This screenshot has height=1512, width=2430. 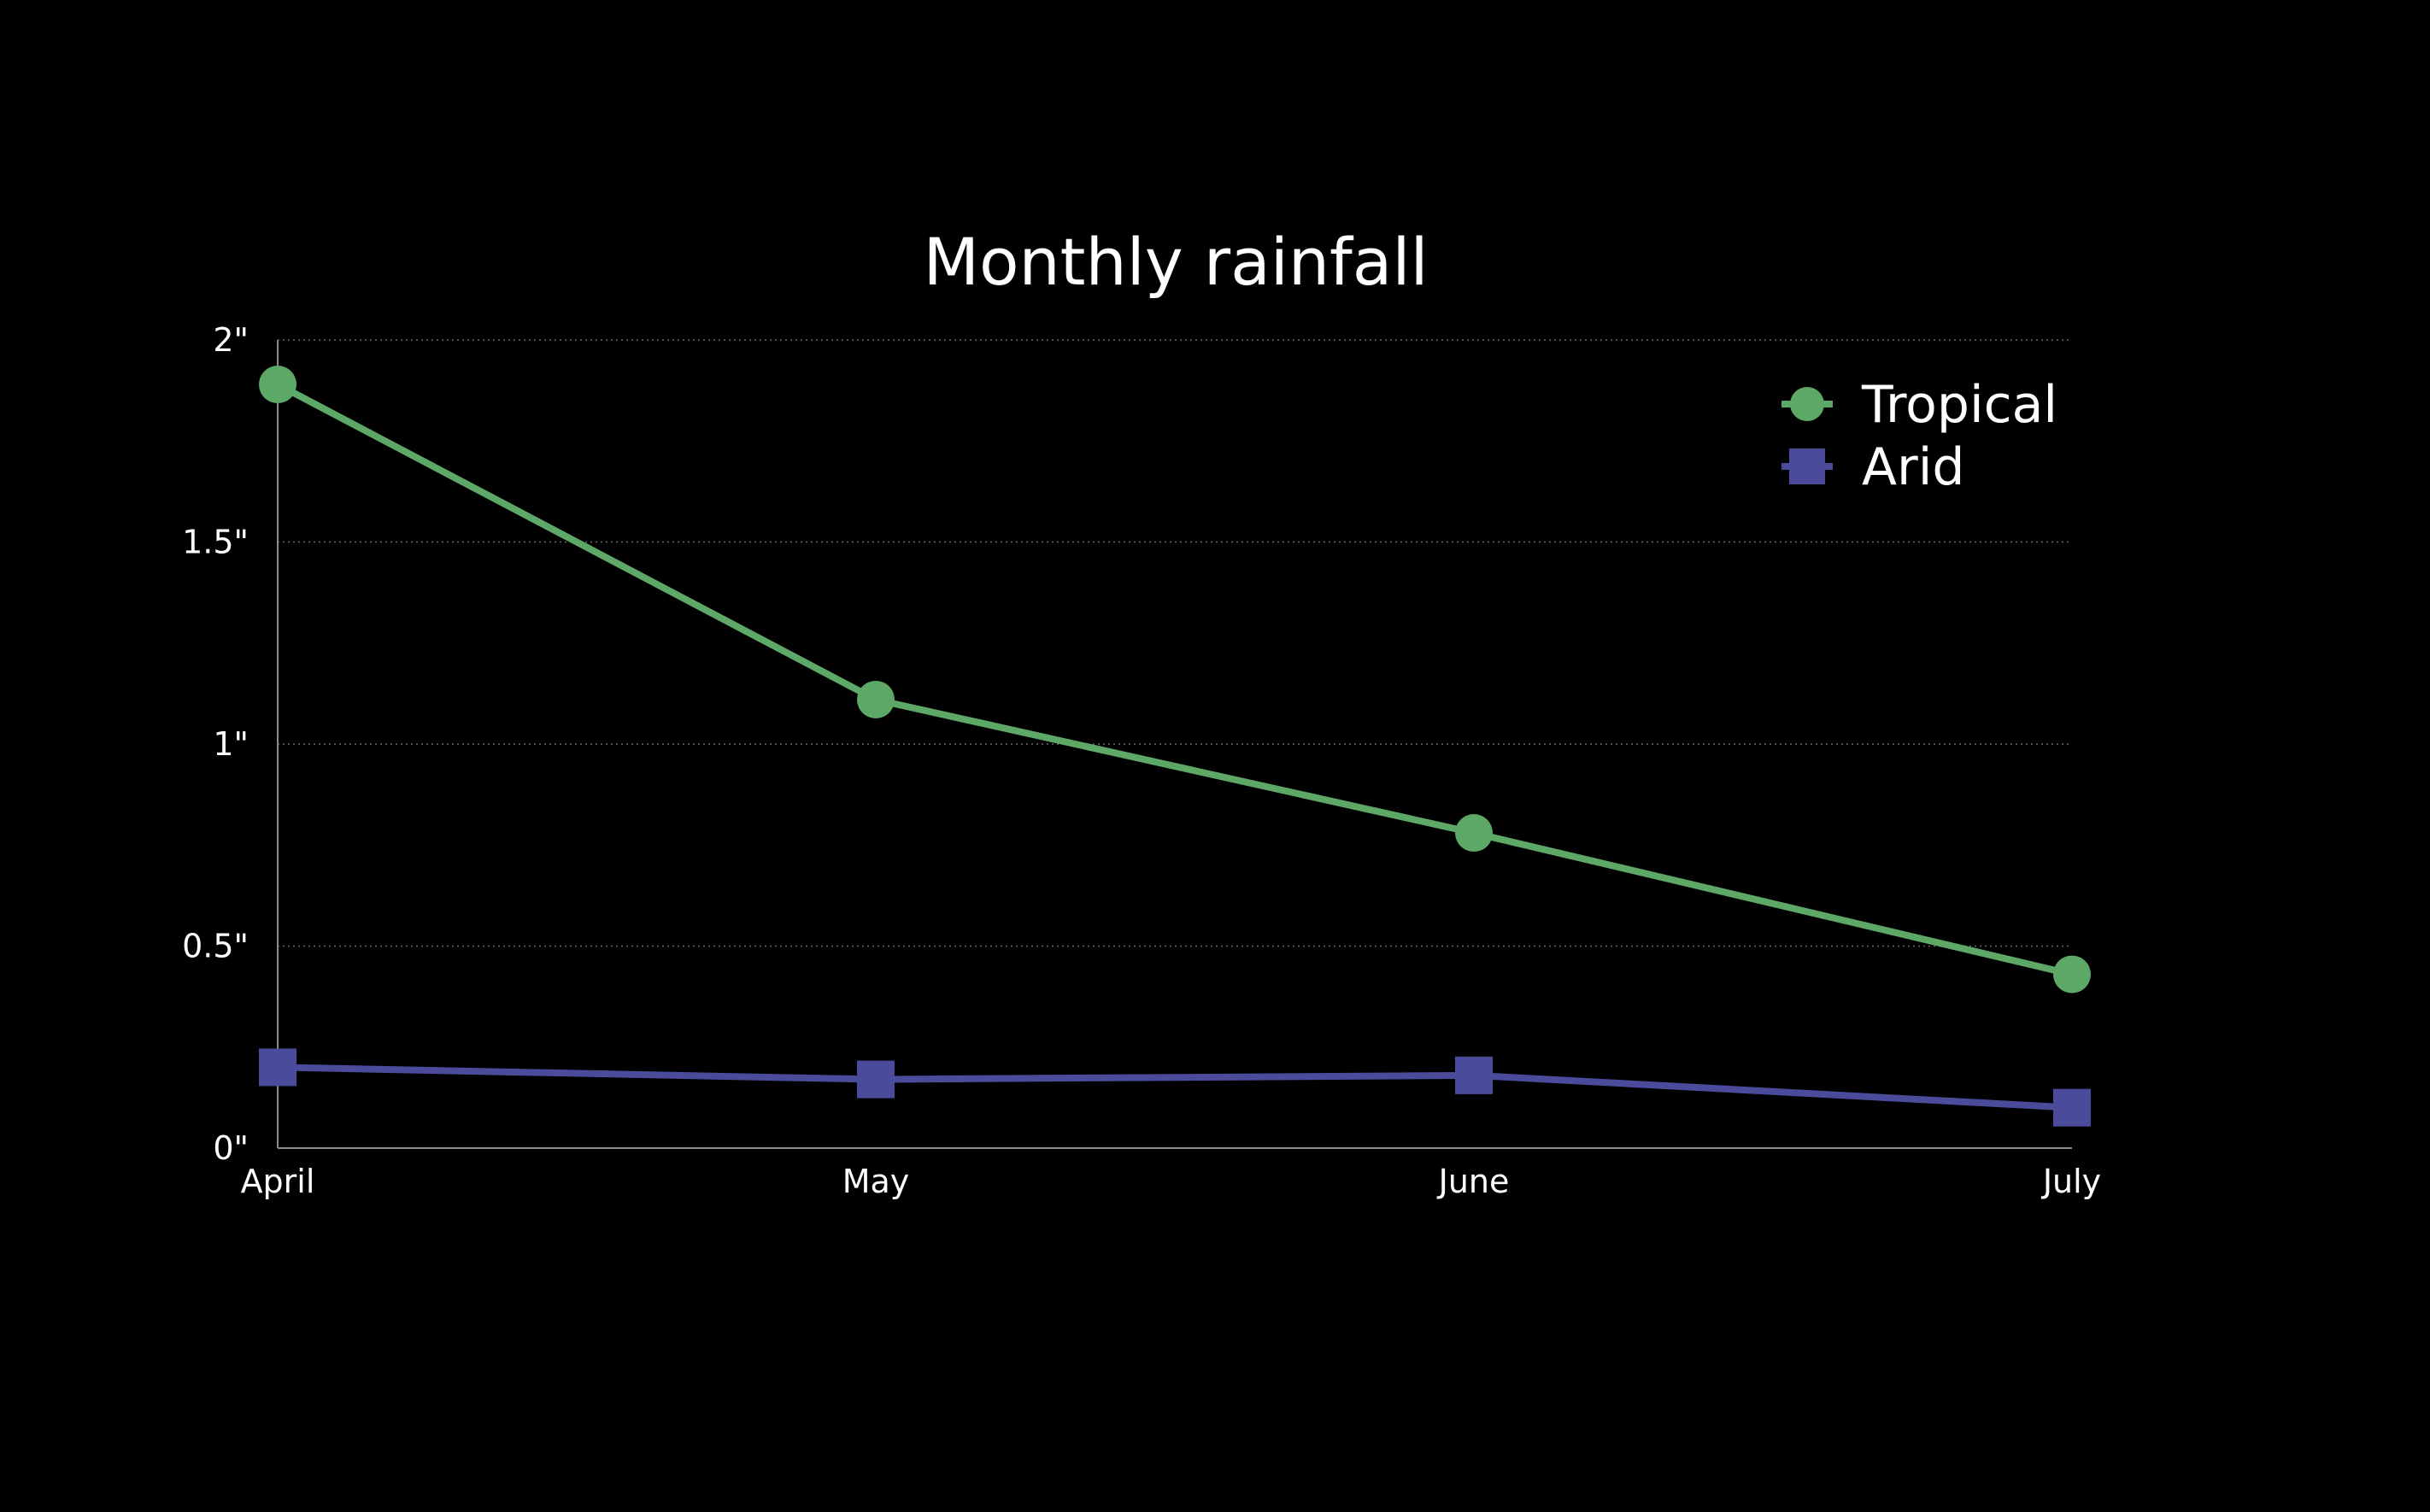 I want to click on x-tick-label: July, so click(x=2071, y=1181).